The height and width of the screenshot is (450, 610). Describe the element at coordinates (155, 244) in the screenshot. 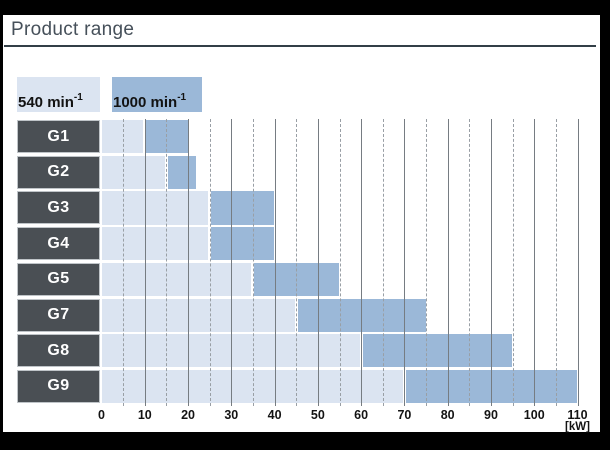

I see `band-540-g4` at that location.